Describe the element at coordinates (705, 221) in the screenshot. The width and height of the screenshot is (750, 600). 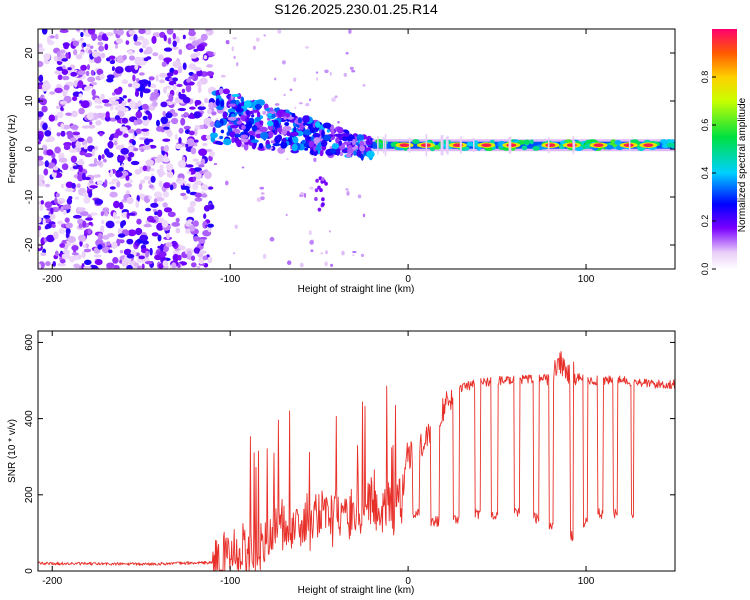
I see `colorbar-tick-label: 0.2` at that location.